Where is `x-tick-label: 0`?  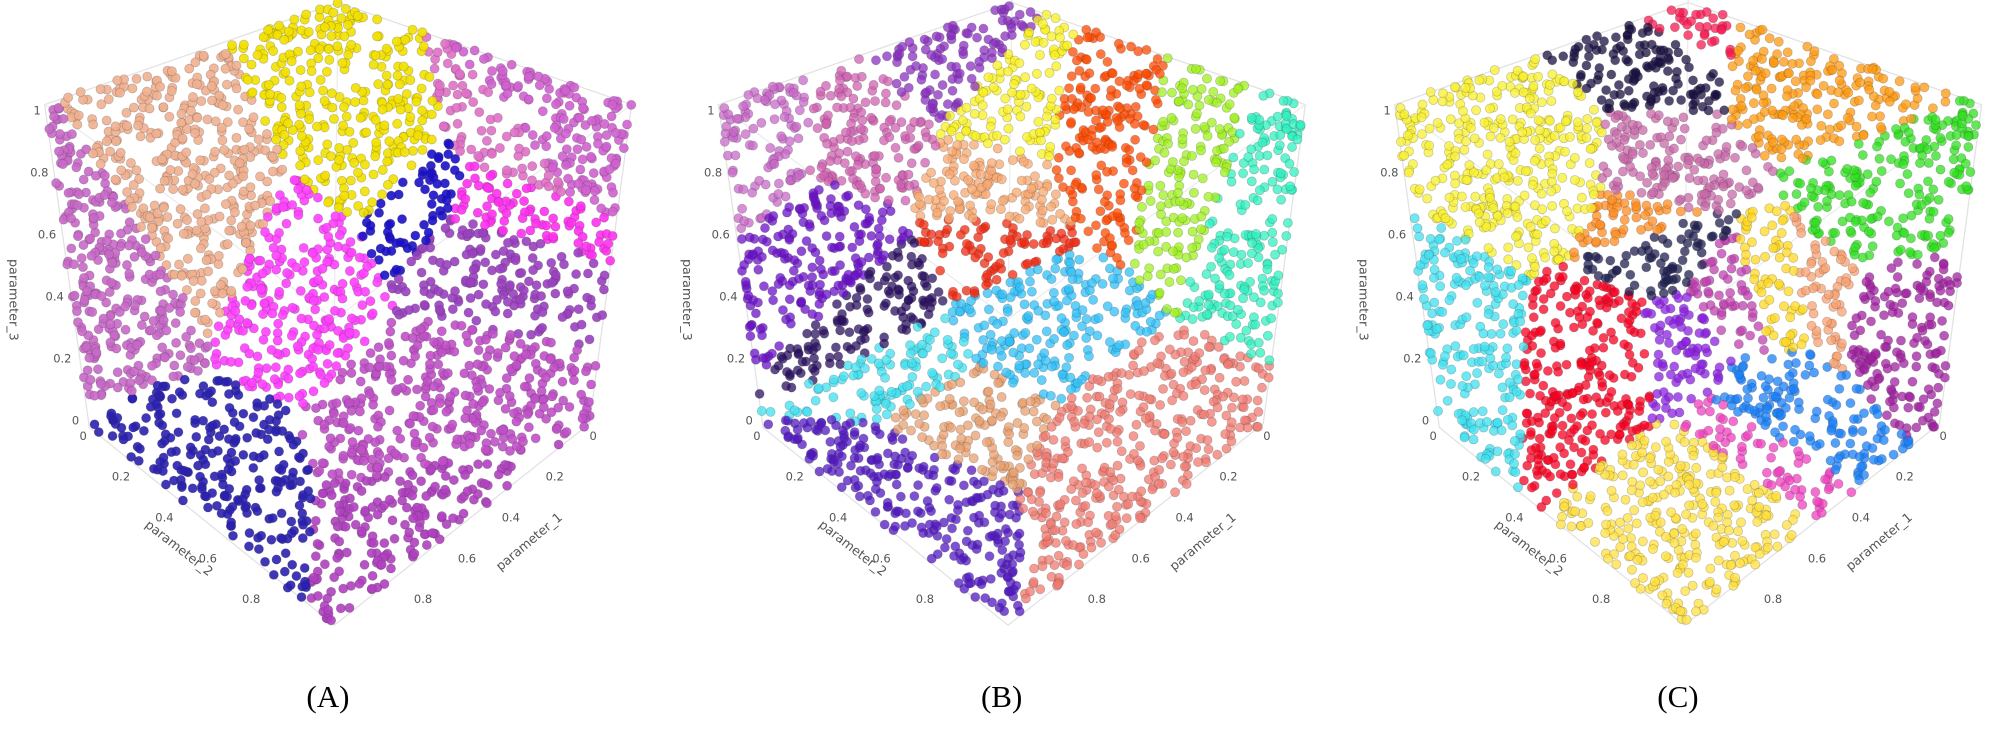
x-tick-label: 0 is located at coordinates (593, 436).